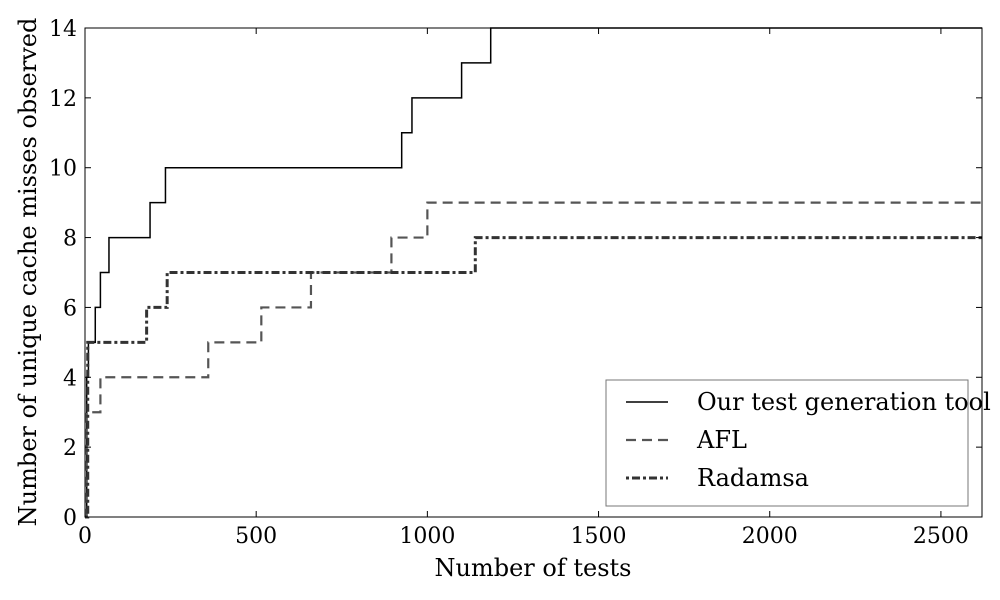 This screenshot has width=1000, height=600. I want to click on legend-label-2: Radamsa, so click(753, 478).